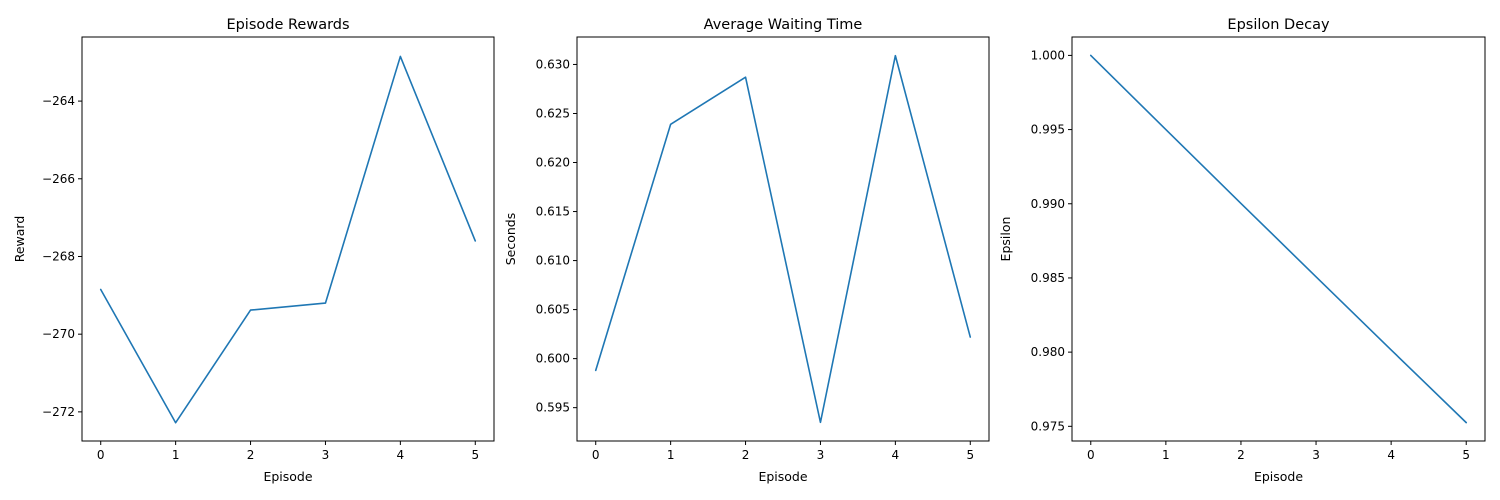 The height and width of the screenshot is (500, 1500). What do you see at coordinates (58, 412) in the screenshot?
I see `y-tick-label: −272` at bounding box center [58, 412].